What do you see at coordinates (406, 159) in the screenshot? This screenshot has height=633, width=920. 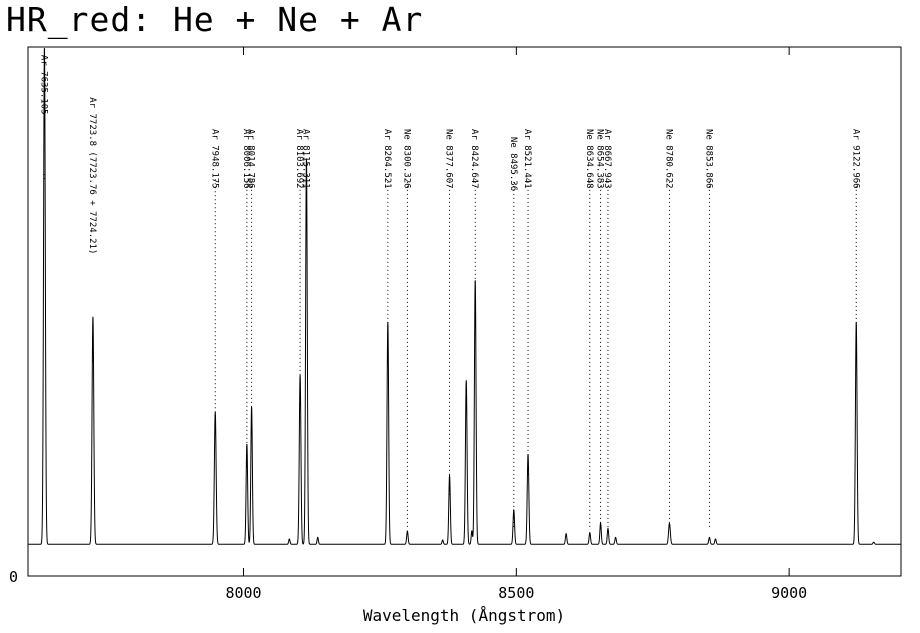 I see `line-label-8: Ne 8300.326` at bounding box center [406, 159].